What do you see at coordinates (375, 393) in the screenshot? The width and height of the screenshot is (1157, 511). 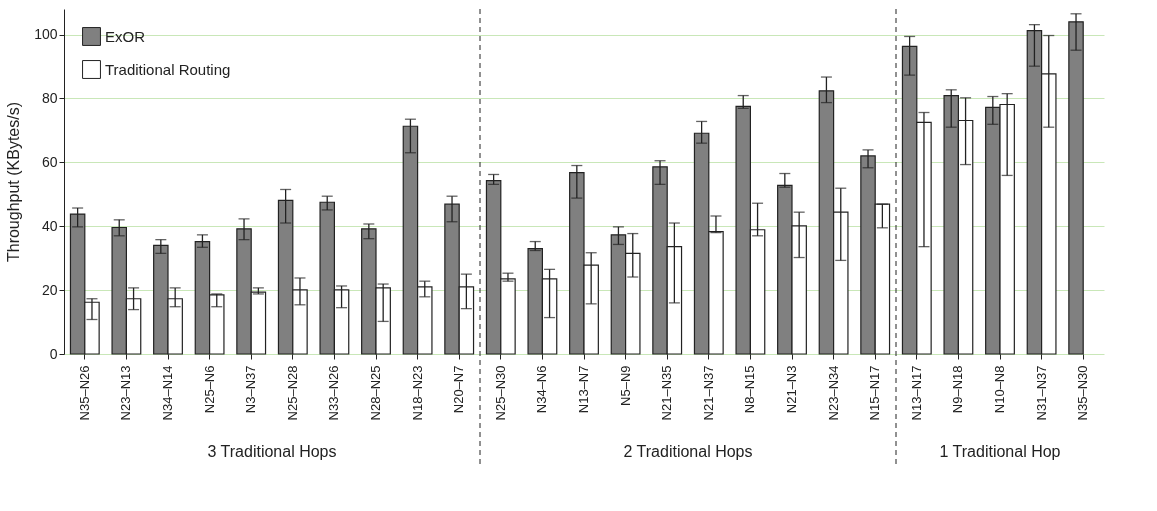 I see `x-tick-label: N28–N25` at bounding box center [375, 393].